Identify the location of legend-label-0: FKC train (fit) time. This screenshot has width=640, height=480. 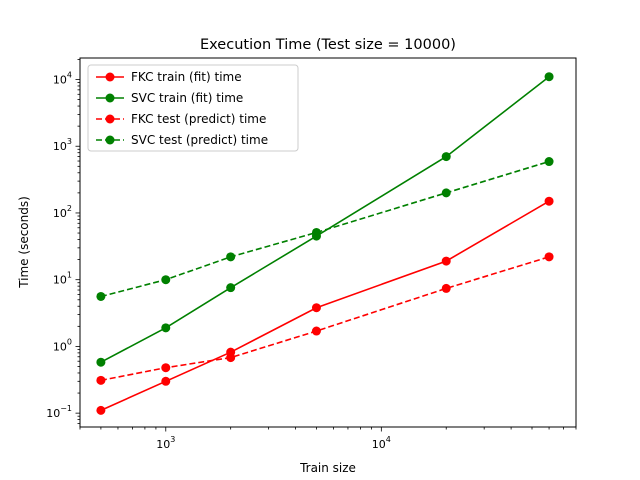
(186, 77).